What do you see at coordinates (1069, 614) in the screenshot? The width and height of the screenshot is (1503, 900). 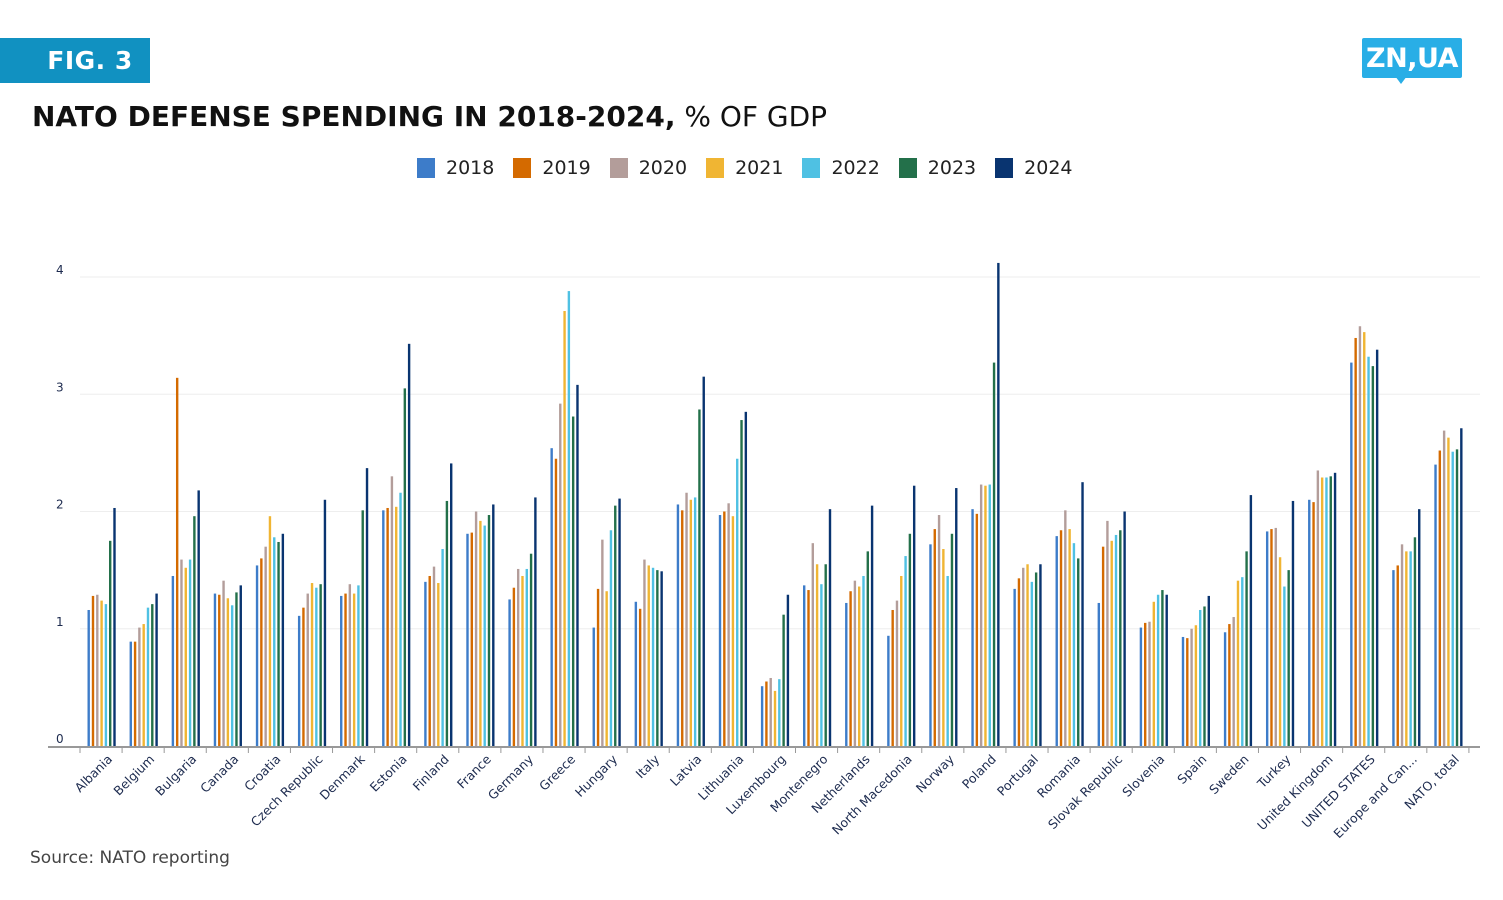 I see `bar-group-romania` at bounding box center [1069, 614].